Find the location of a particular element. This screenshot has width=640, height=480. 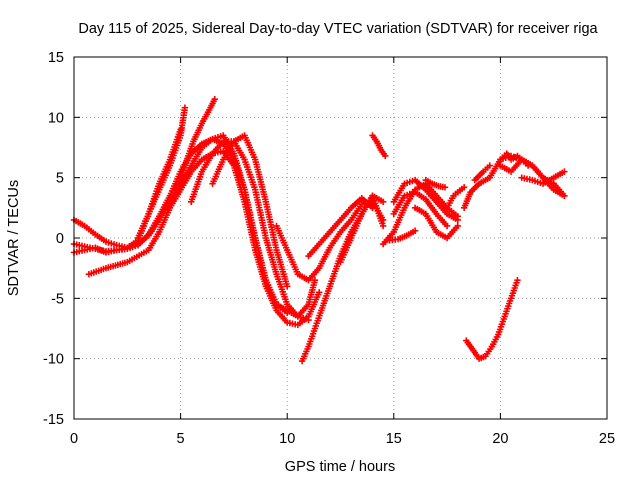

y-tick-label: -10 is located at coordinates (53, 360).